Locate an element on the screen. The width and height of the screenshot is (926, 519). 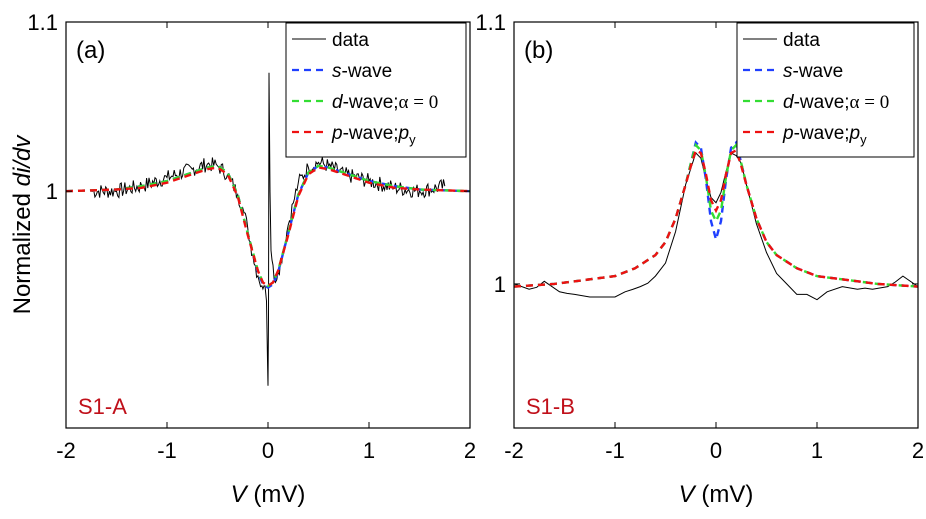
series-data-line is located at coordinates (716, 226).